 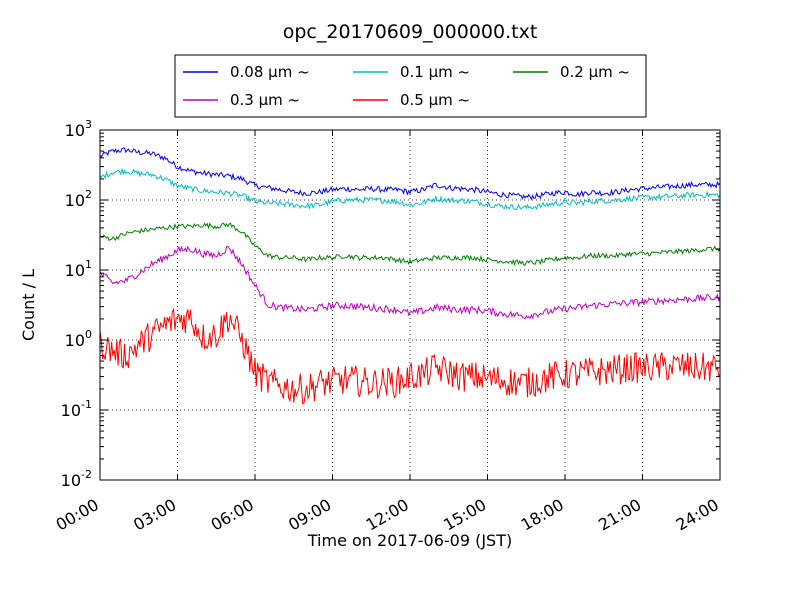 I want to click on y-axis-label: Count / L, so click(x=28, y=305).